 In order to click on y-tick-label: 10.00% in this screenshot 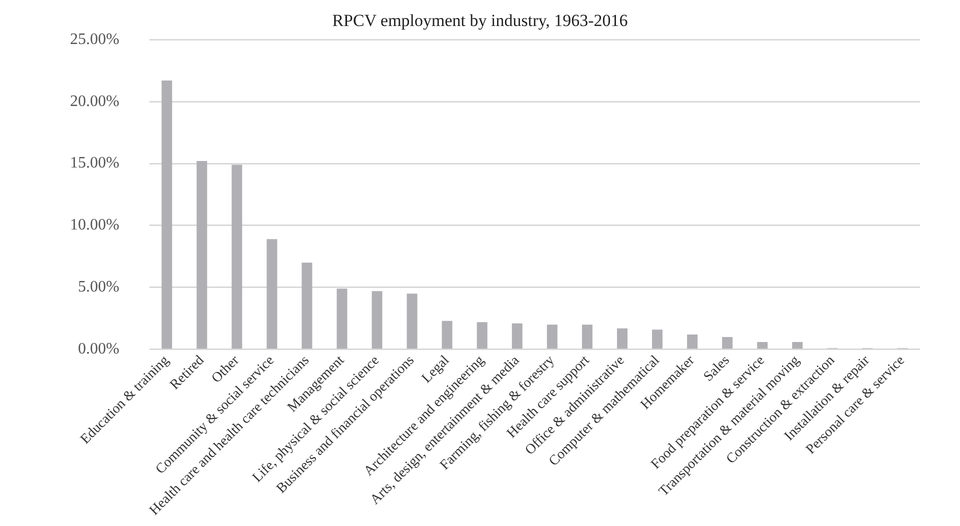, I will do `click(95, 225)`.